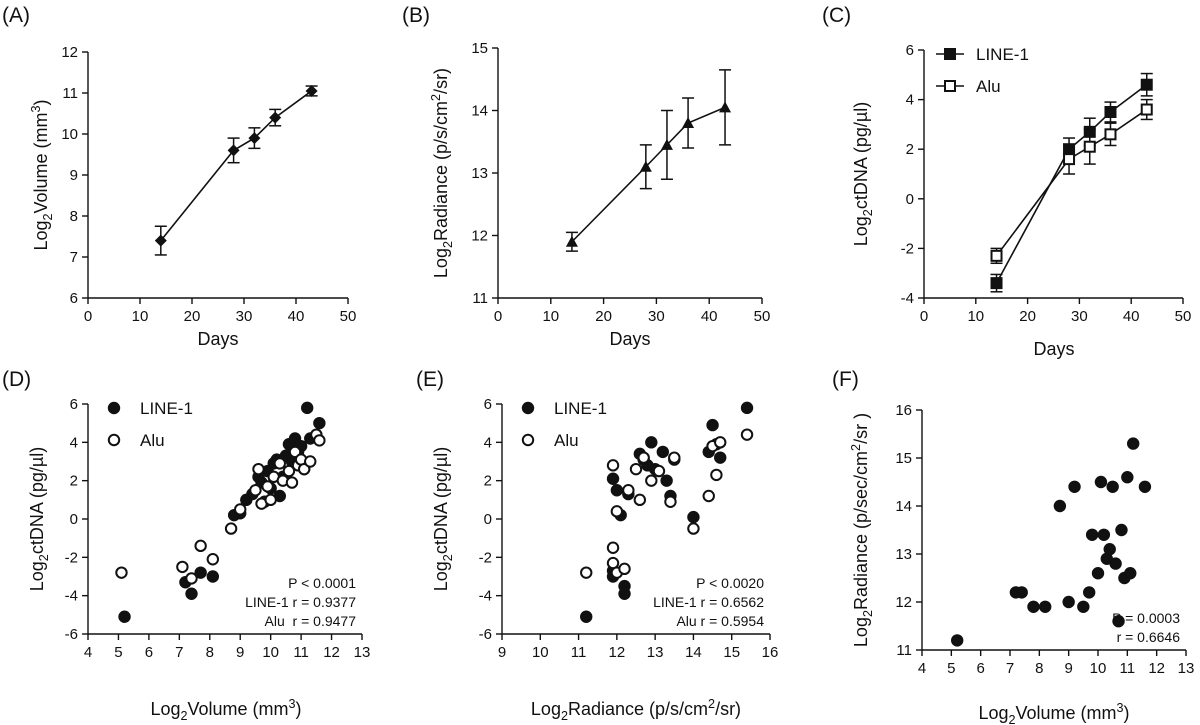  What do you see at coordinates (1010, 668) in the screenshot?
I see `x-tick-label: 7` at bounding box center [1010, 668].